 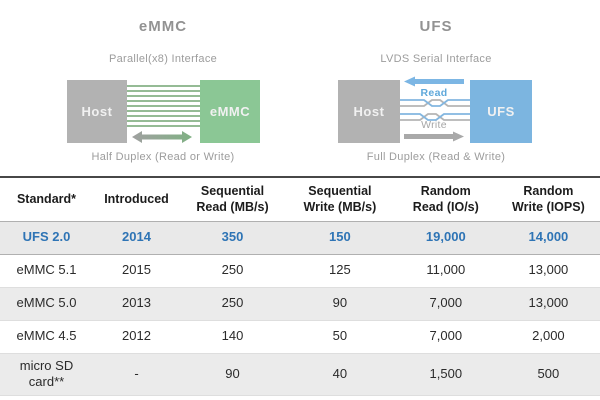 What do you see at coordinates (548, 199) in the screenshot?
I see `header-cell: Random Write (IOPS)` at bounding box center [548, 199].